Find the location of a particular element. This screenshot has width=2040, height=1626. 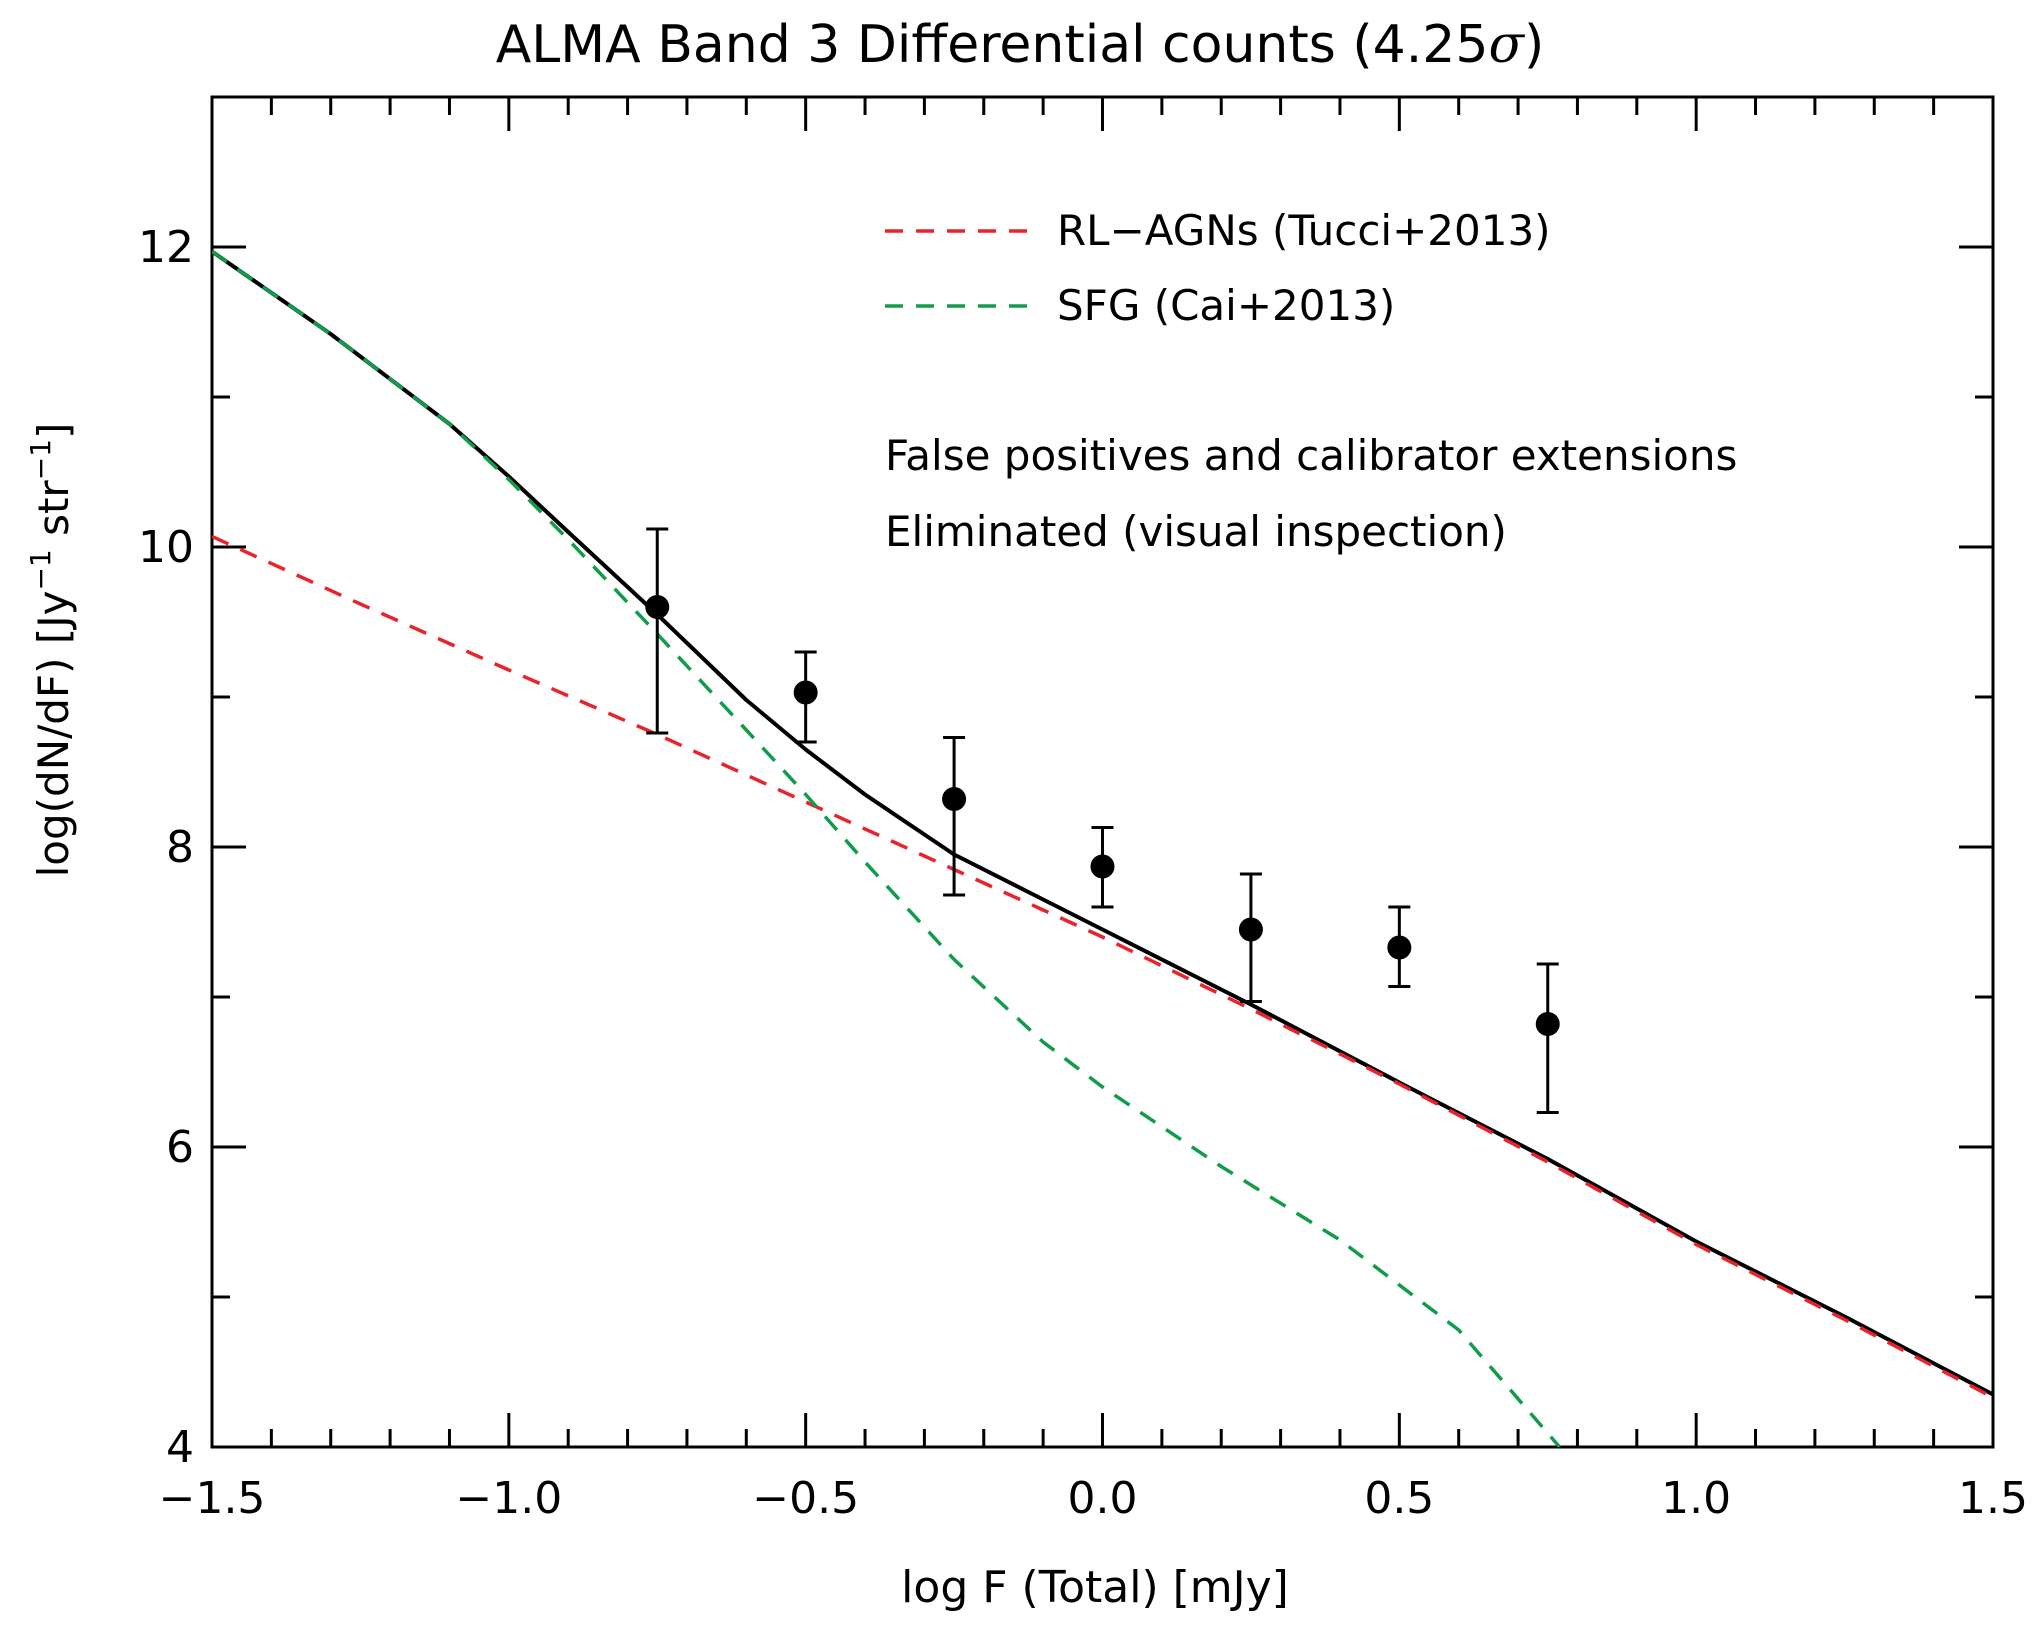

x-tick-label: −0.5 is located at coordinates (805, 1498).